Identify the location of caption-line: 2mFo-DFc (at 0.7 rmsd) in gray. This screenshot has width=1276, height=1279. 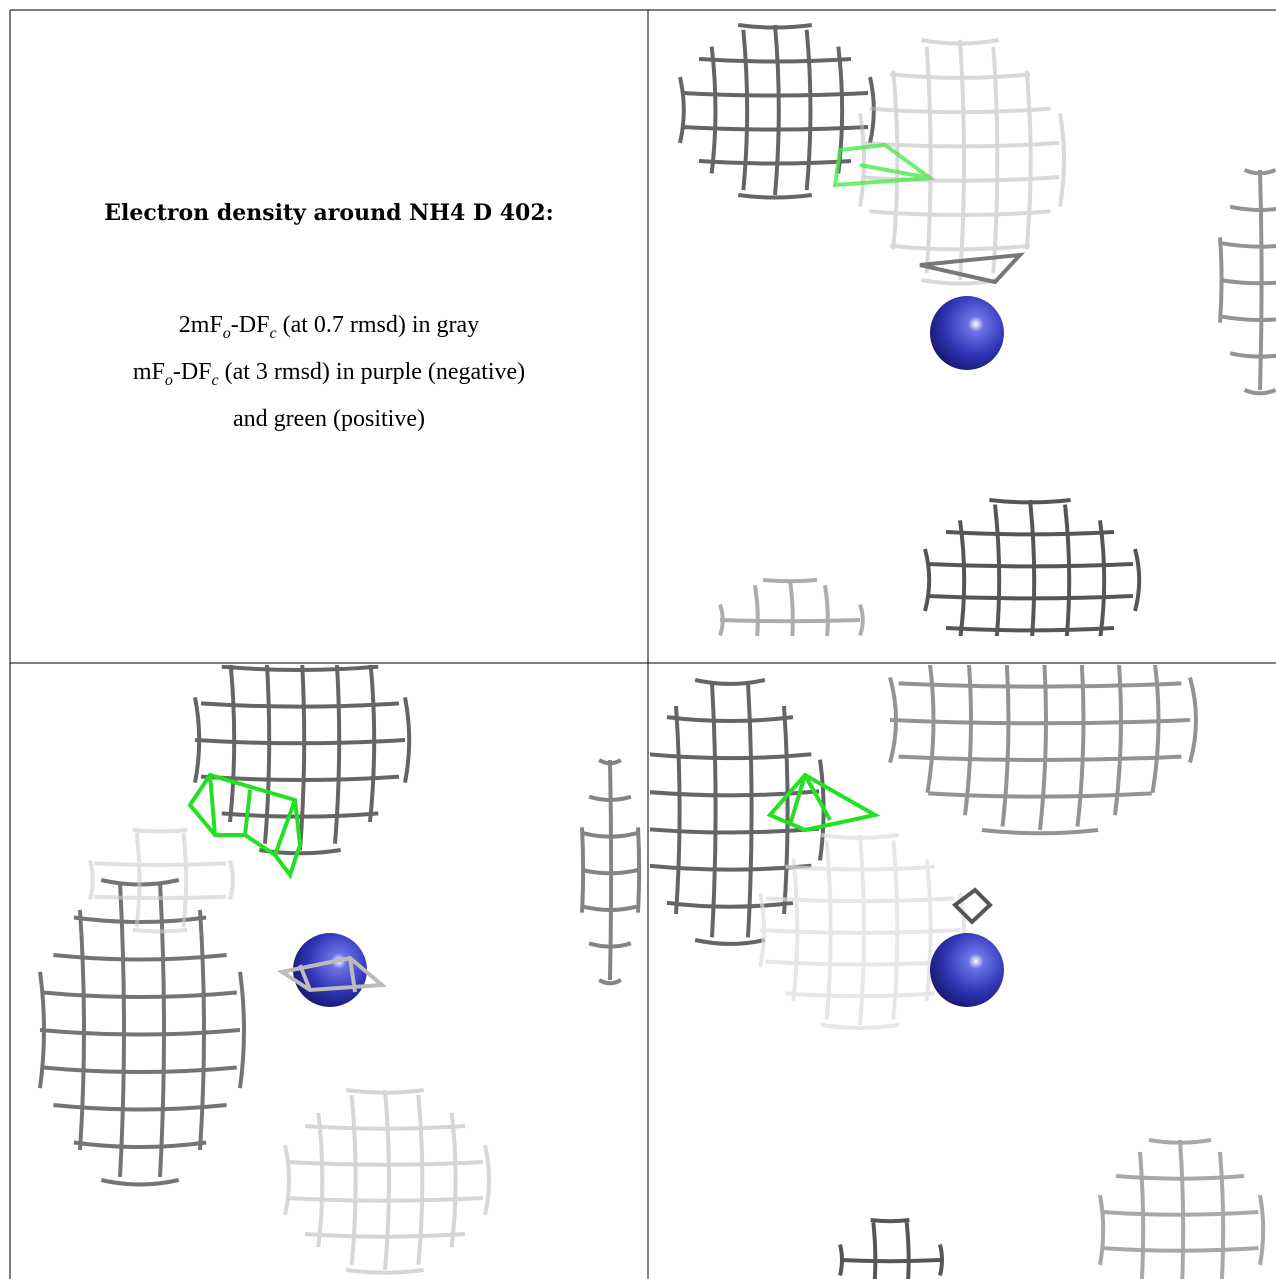
(329, 329).